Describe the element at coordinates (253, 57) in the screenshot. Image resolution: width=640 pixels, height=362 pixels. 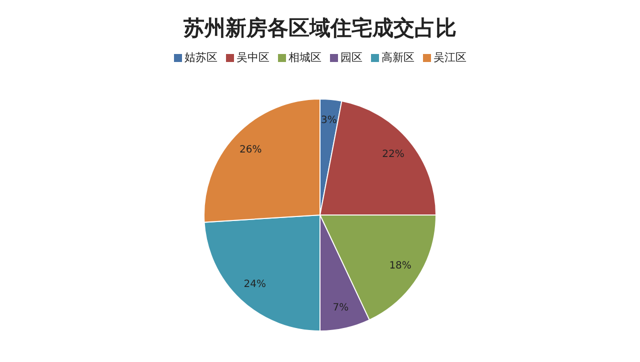
I see `legend-label: 吴中区` at that location.